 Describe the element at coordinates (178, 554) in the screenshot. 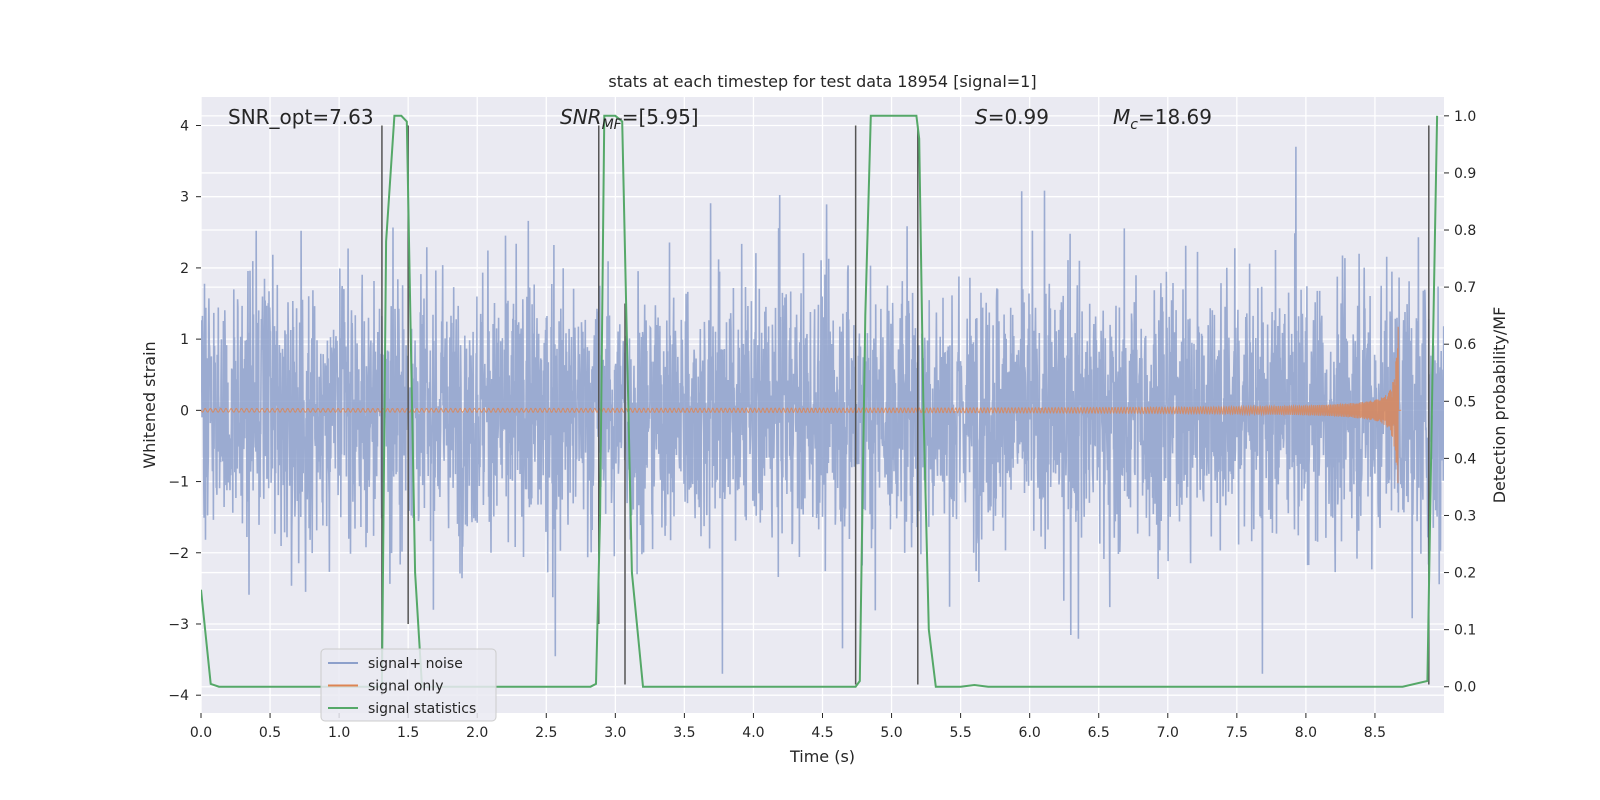

I see `y-tick-label: −2` at that location.